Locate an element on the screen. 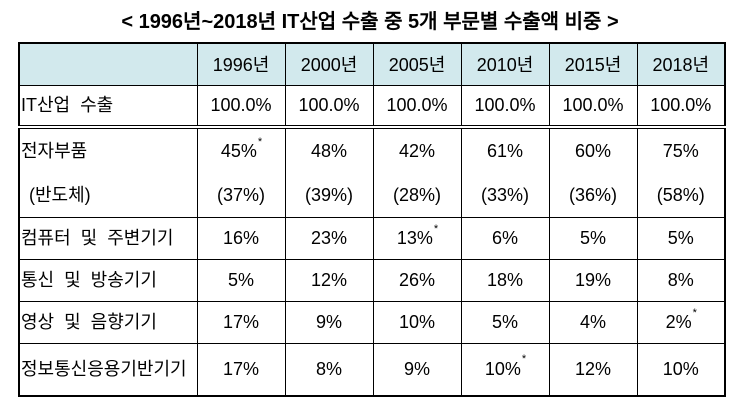  value-cell: 10%* is located at coordinates (505, 369).